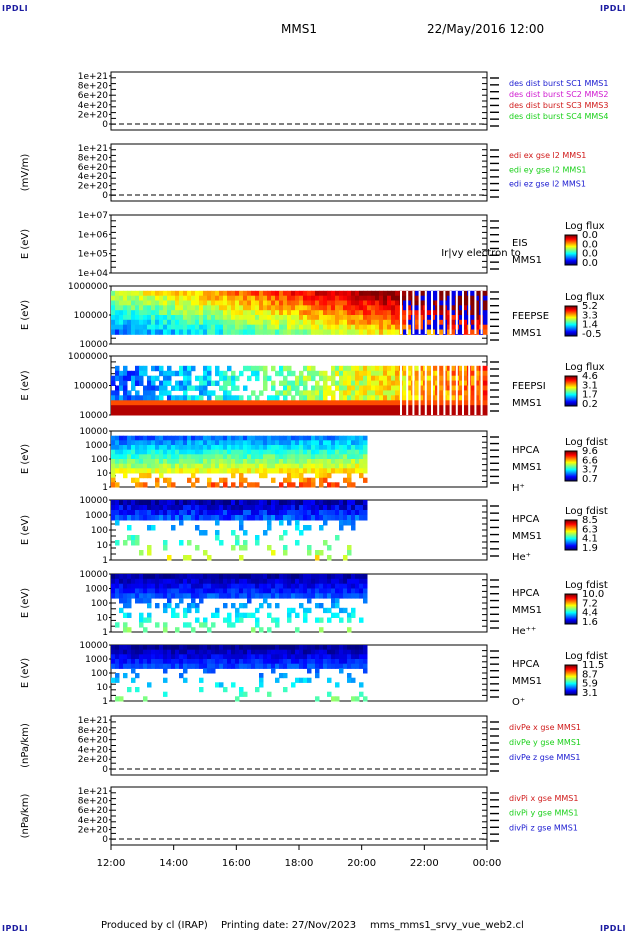  Describe the element at coordinates (590, 603) in the screenshot. I see `colorbar-tick-label: 7.2` at that location.